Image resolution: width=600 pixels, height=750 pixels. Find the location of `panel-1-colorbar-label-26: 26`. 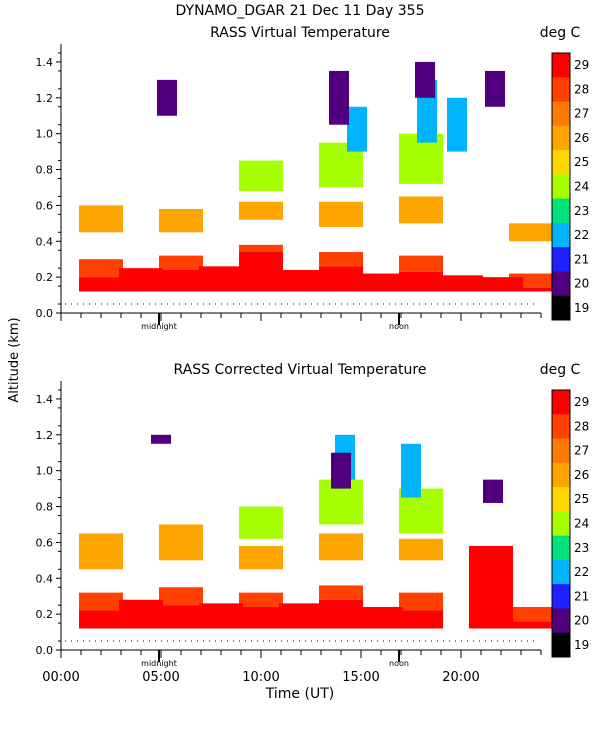

panel-1-colorbar-label-26: 26 is located at coordinates (581, 138).